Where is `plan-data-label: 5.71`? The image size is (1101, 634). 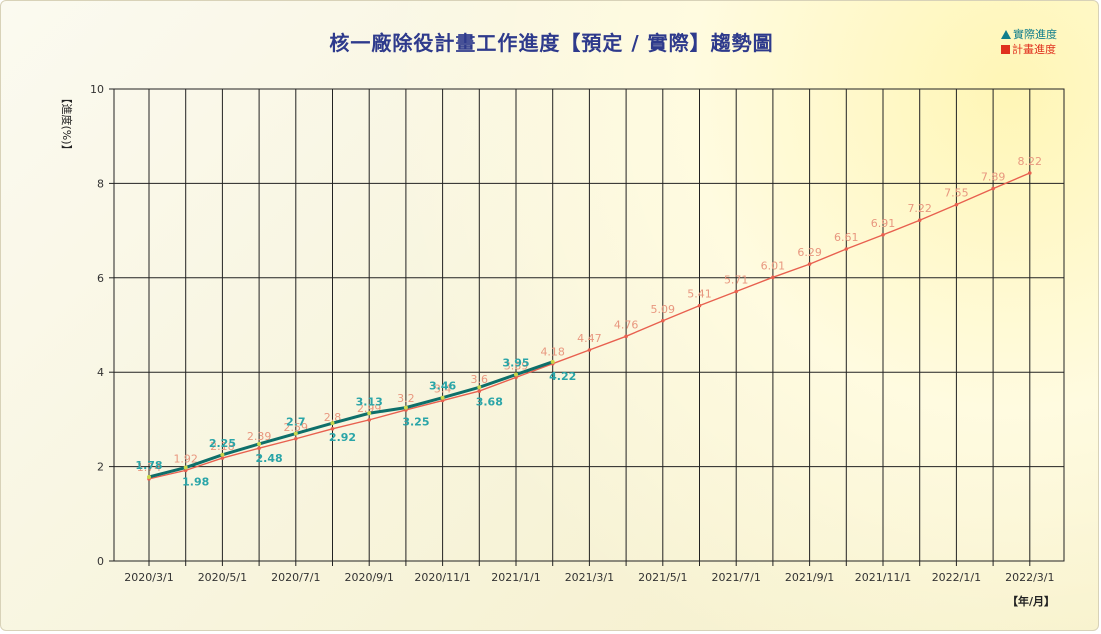
plan-data-label: 5.71 is located at coordinates (736, 279).